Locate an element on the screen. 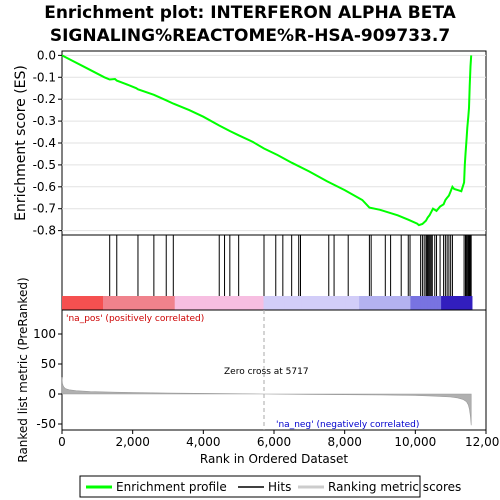 The width and height of the screenshot is (500, 500). x-tick-label: 0 is located at coordinates (62, 442).